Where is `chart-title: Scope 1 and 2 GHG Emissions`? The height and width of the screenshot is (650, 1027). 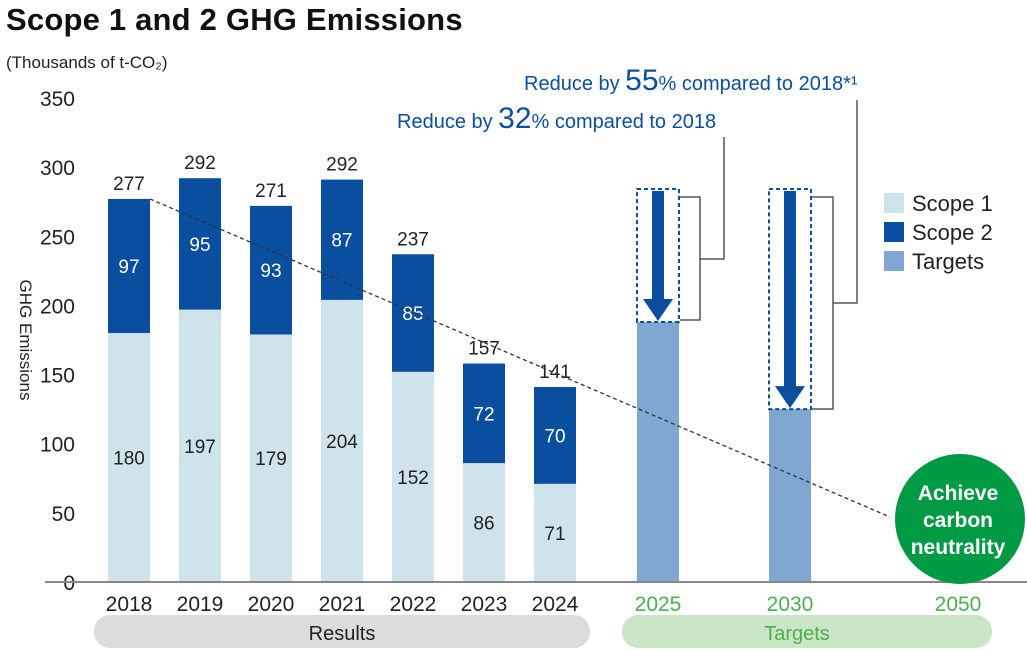
chart-title: Scope 1 and 2 GHG Emissions is located at coordinates (234, 19).